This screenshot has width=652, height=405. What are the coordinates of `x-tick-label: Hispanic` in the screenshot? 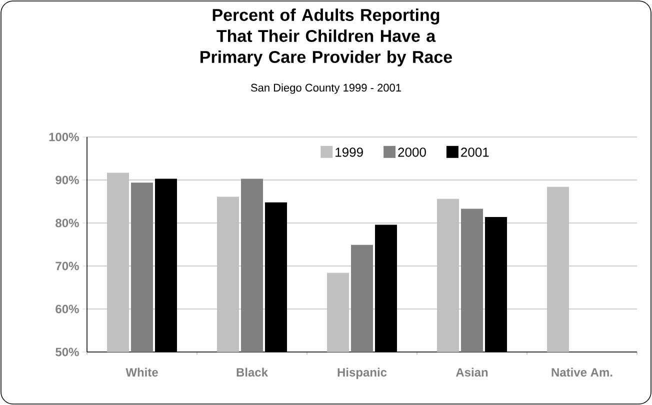 It's located at (362, 373).